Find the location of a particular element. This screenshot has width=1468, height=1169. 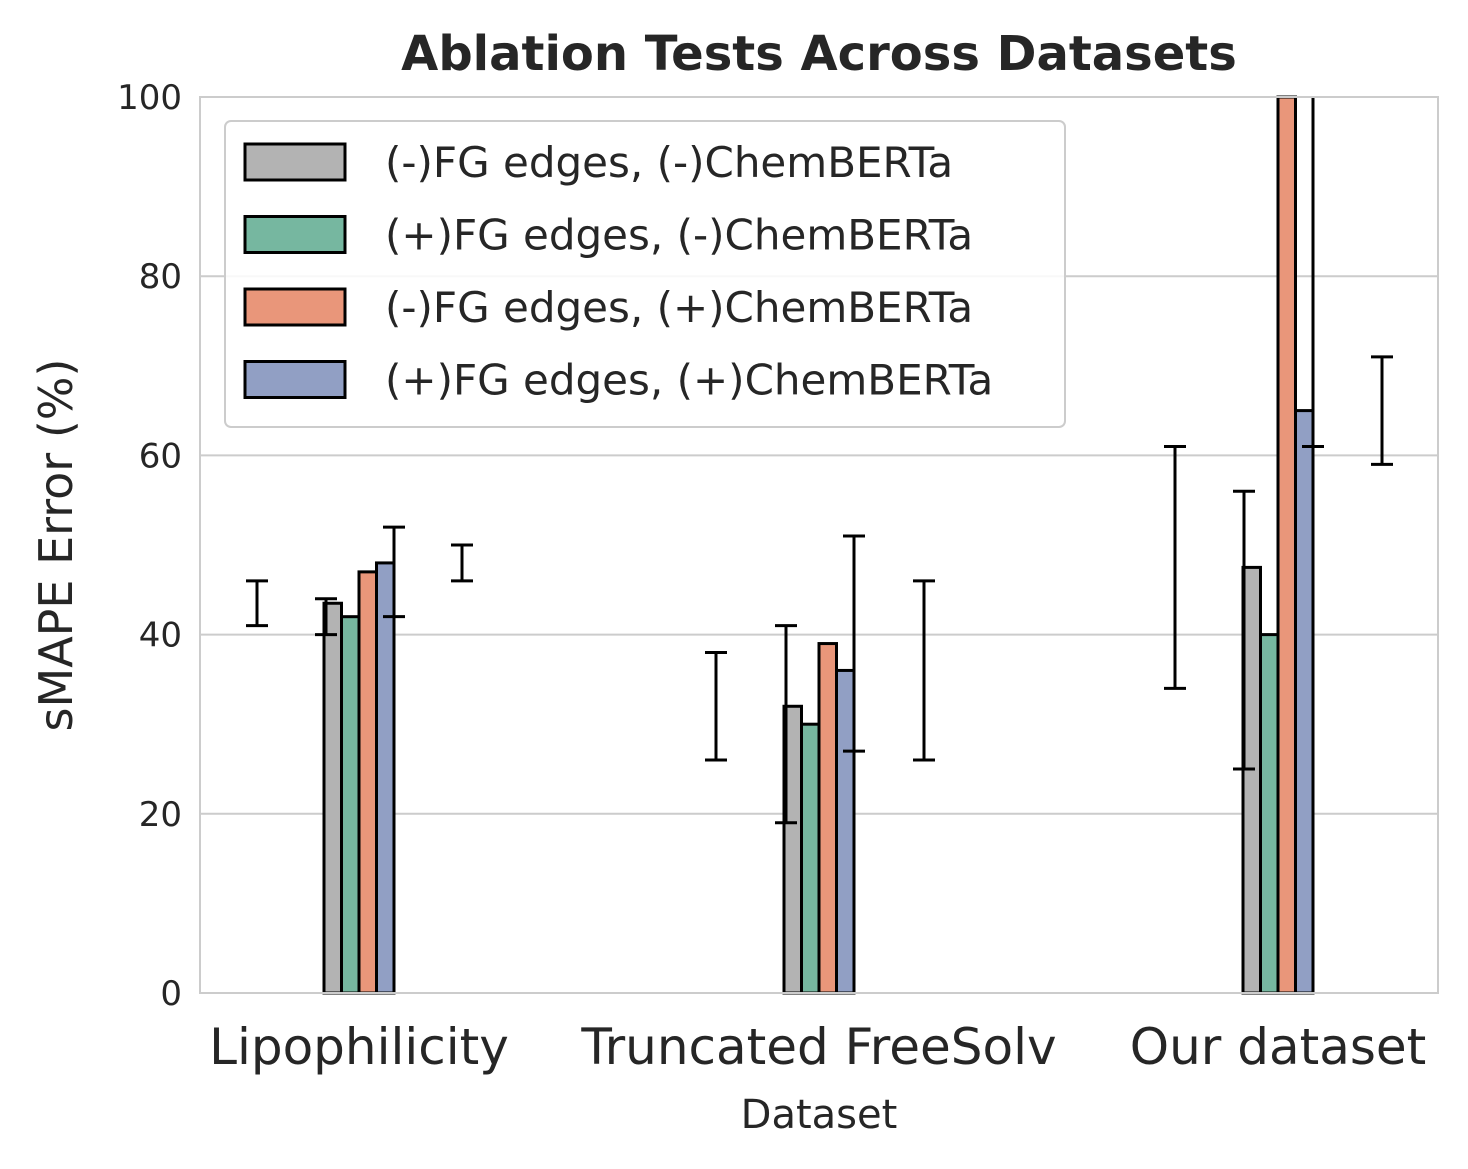

chart-title: Ablation Tests Across Datasets is located at coordinates (819, 54).